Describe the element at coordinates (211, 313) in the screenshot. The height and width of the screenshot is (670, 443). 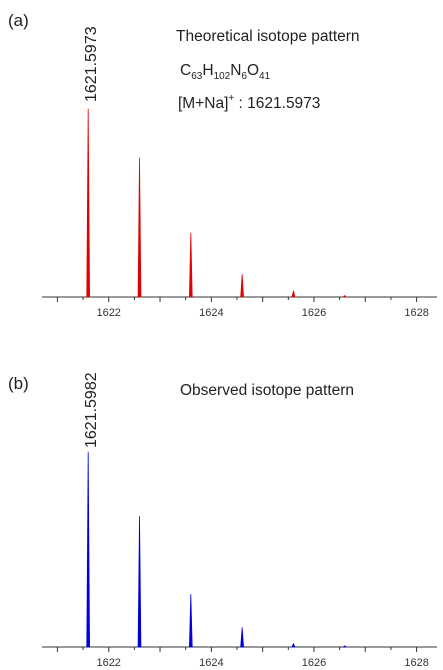
I see `panel-a-x-tick-label: 1624` at that location.